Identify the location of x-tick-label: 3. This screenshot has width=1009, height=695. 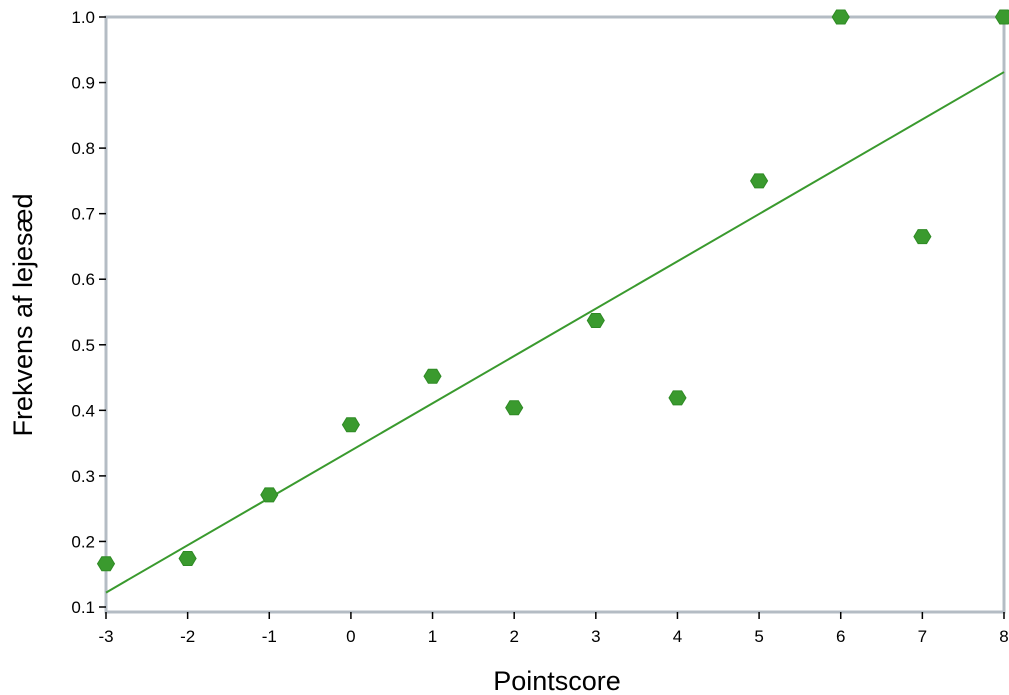
(595, 636).